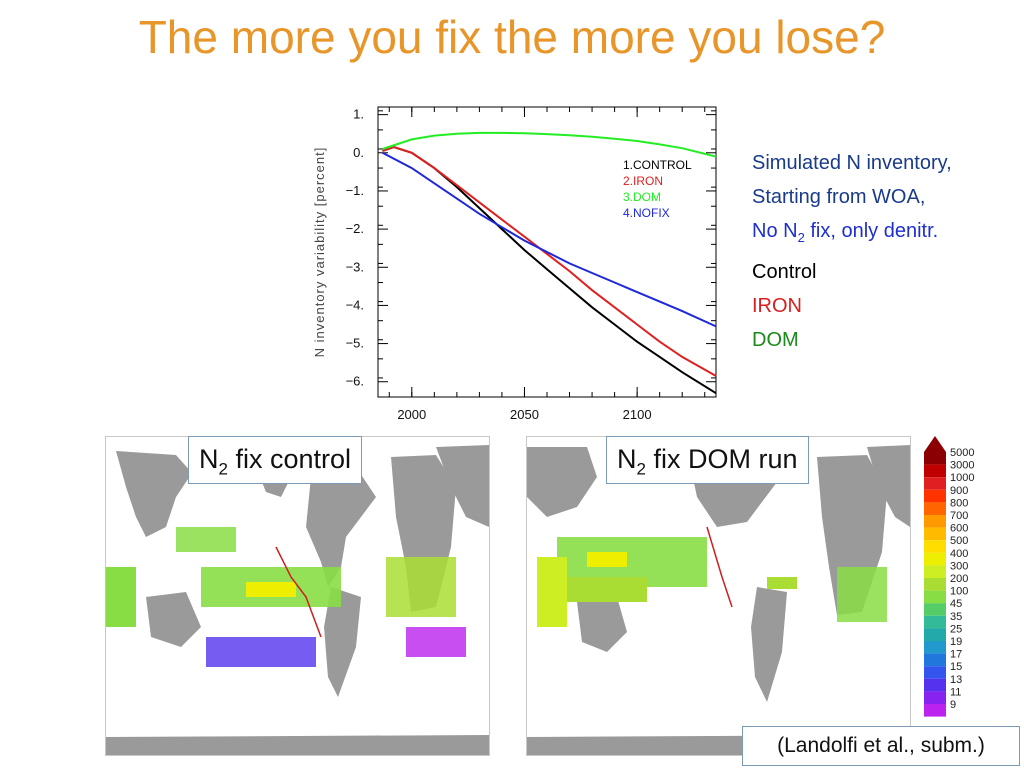 This screenshot has width=1024, height=768. I want to click on map-control-label-pre: N, so click(209, 459).